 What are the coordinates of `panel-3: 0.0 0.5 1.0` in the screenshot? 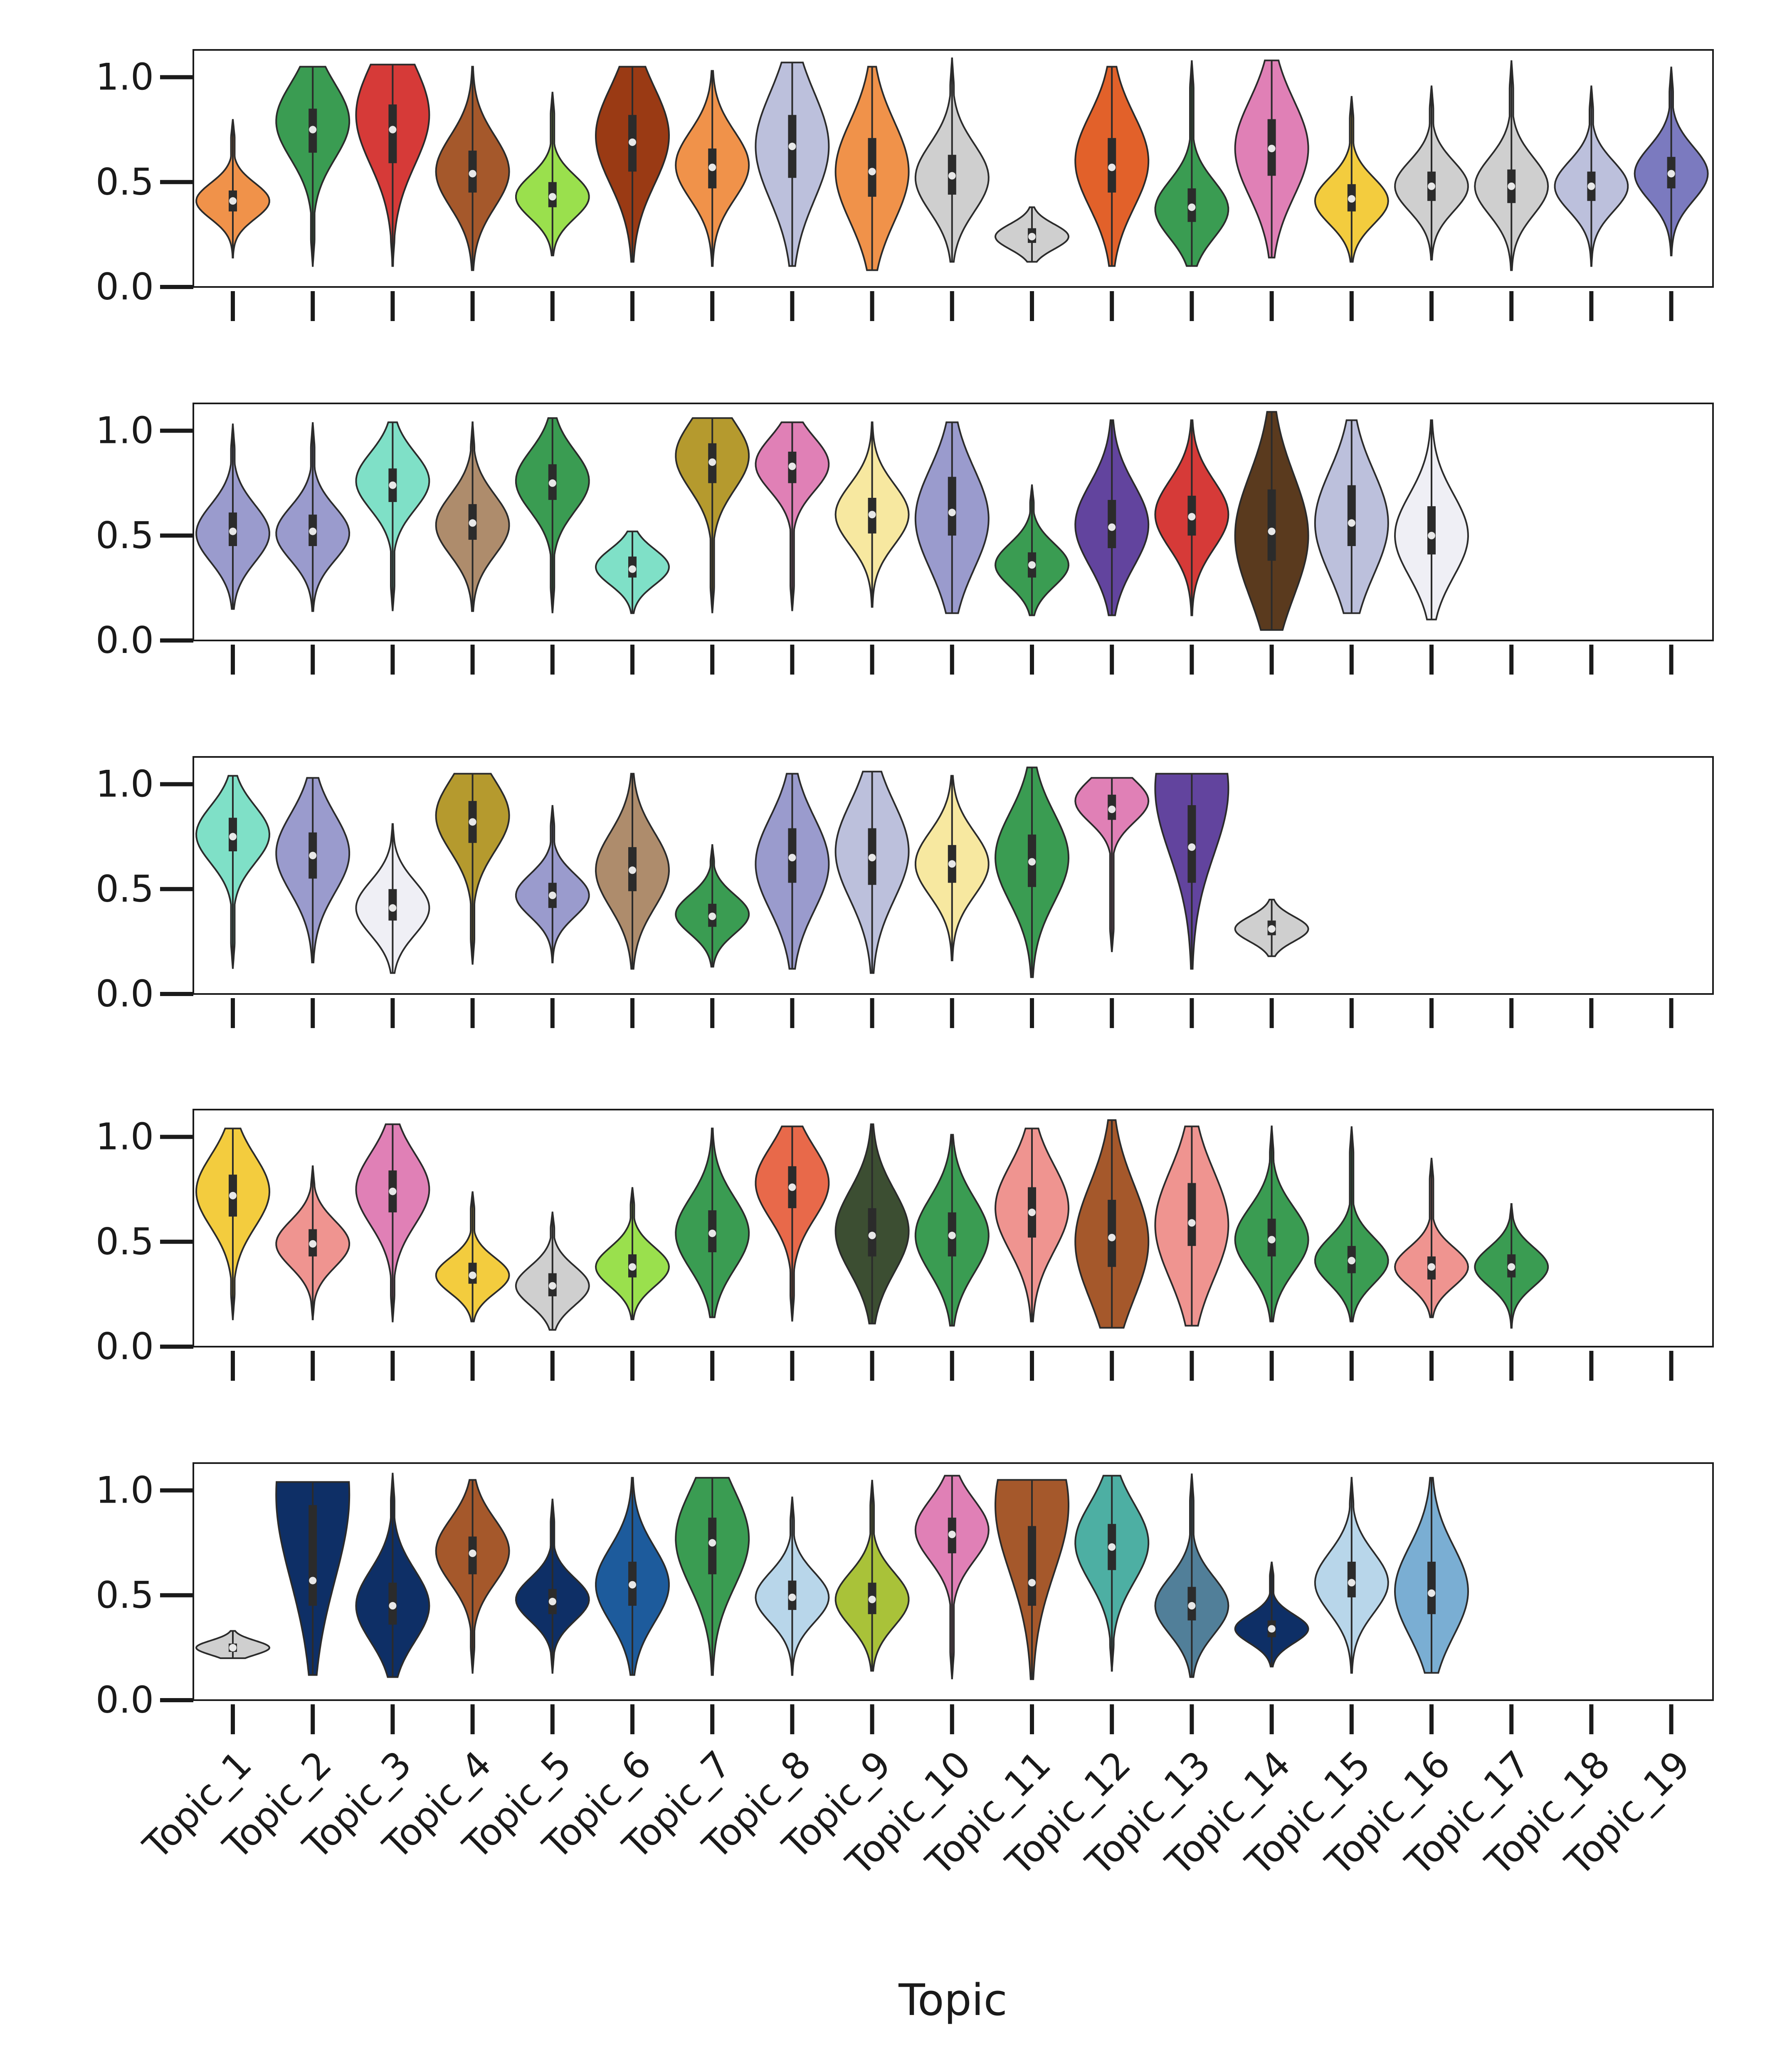 It's located at (905, 892).